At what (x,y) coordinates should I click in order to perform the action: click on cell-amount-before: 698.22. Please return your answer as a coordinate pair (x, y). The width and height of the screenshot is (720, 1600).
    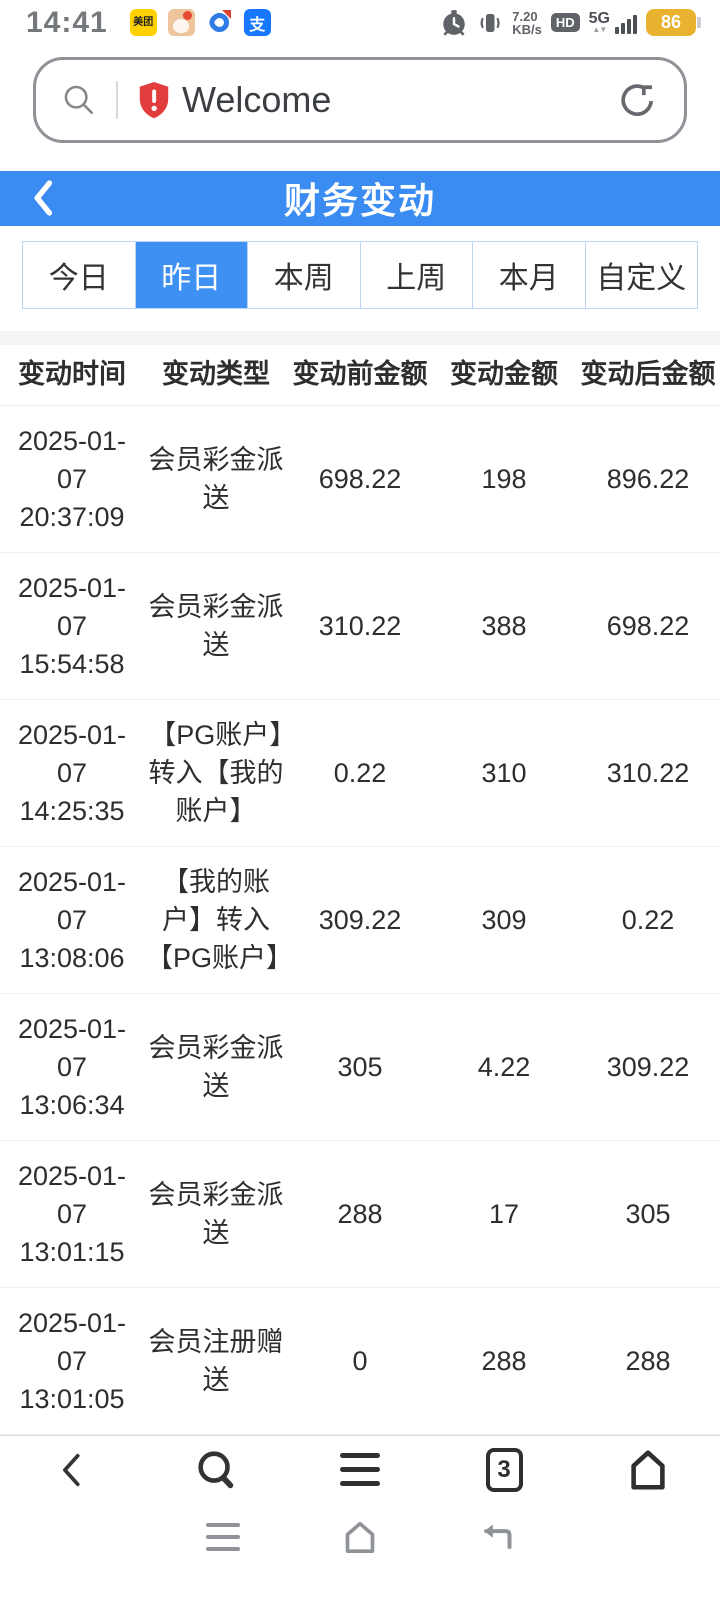
    Looking at the image, I should click on (360, 478).